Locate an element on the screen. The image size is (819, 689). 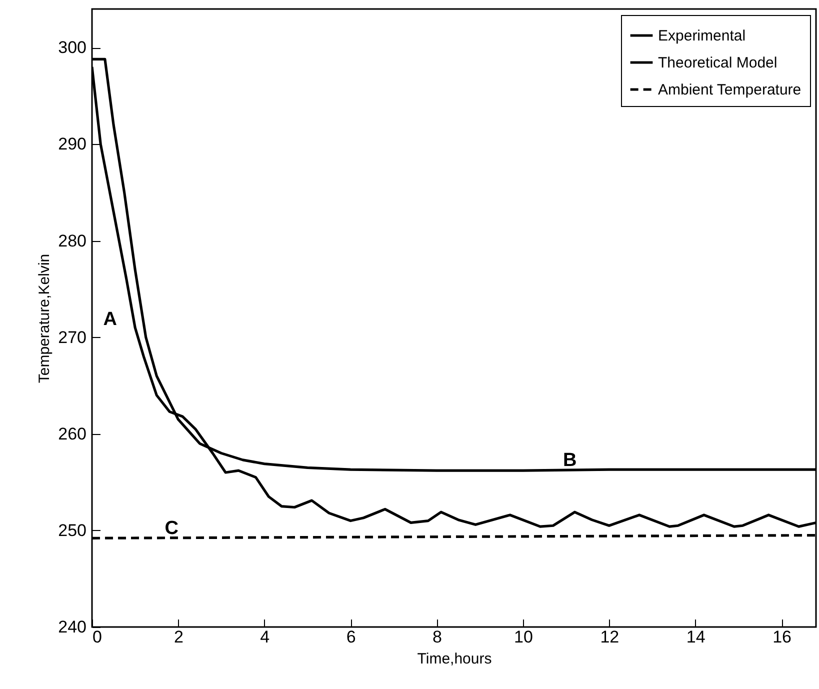
x-tick-label: 8 is located at coordinates (437, 637).